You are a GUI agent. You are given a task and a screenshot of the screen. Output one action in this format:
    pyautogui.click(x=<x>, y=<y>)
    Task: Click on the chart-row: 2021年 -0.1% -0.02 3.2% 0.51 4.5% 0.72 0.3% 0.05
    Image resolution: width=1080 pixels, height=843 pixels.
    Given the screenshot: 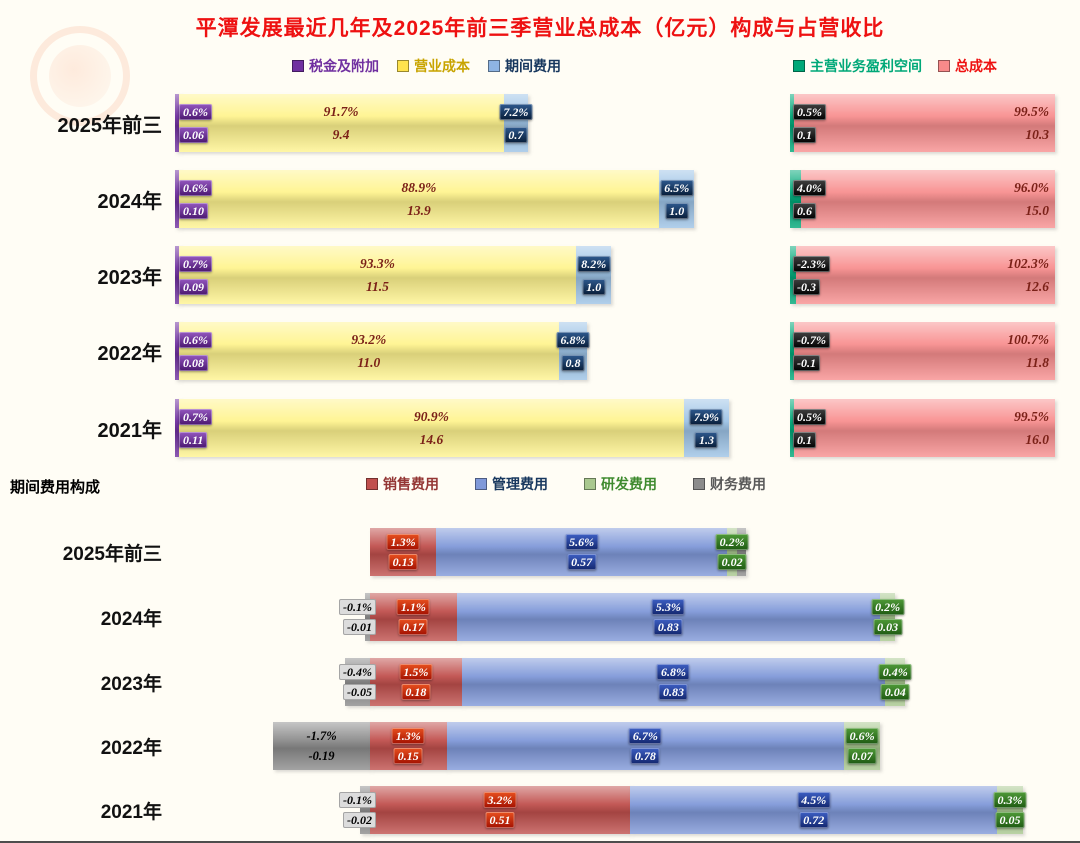 What is the action you would take?
    pyautogui.click(x=540, y=810)
    